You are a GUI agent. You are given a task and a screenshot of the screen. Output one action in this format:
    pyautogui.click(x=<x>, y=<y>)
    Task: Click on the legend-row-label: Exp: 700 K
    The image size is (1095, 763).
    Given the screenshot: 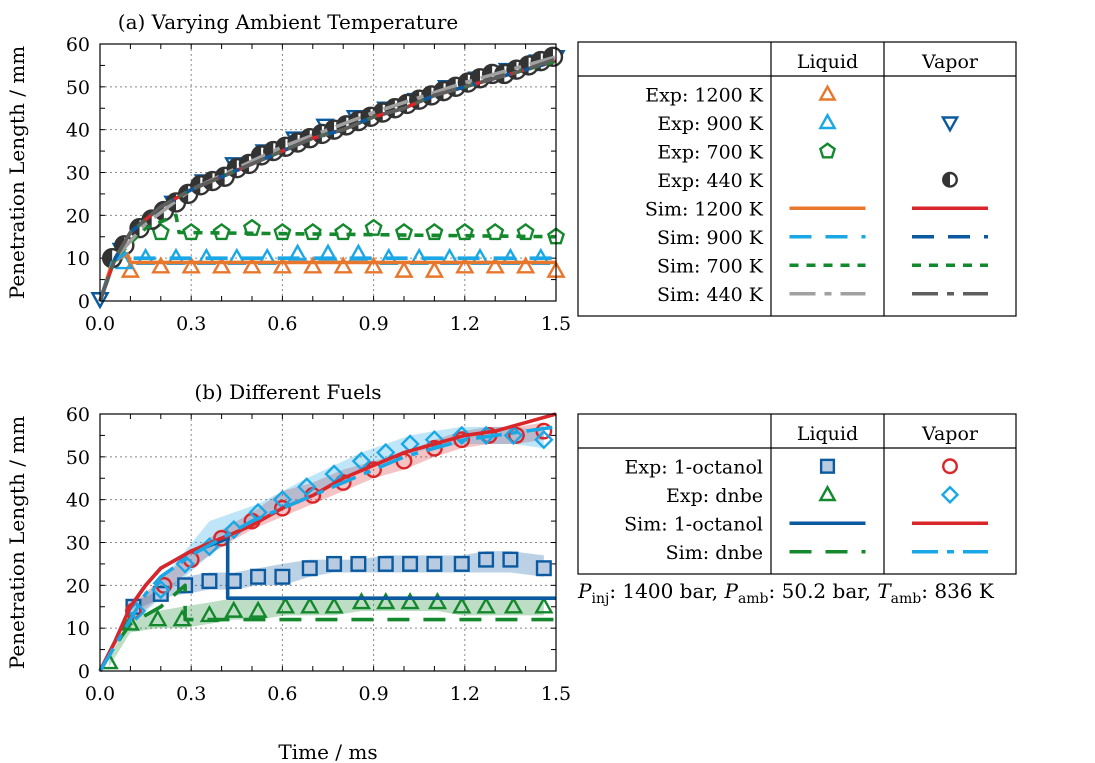 What is the action you would take?
    pyautogui.click(x=710, y=152)
    